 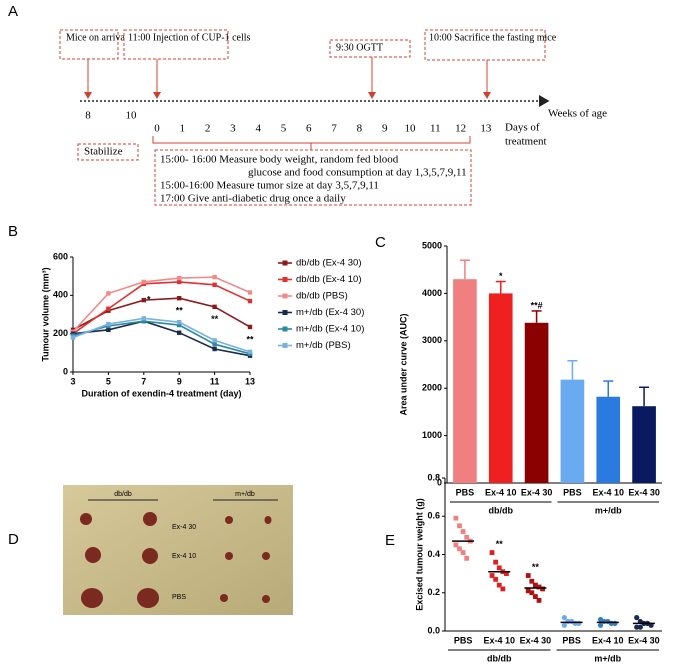 What do you see at coordinates (108, 152) in the screenshot?
I see `stabilize-box` at bounding box center [108, 152].